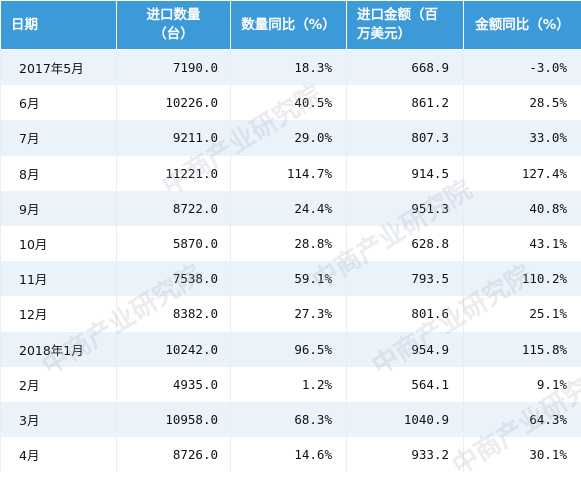  What do you see at coordinates (174, 102) in the screenshot?
I see `cell-import-quantity: 10226.0` at bounding box center [174, 102].